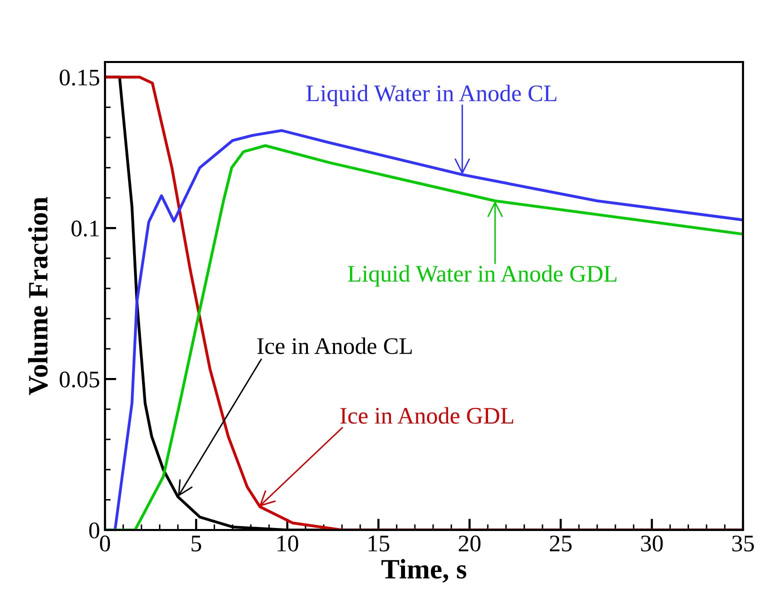 This screenshot has width=760, height=605. I want to click on x-axis-title: Time, s, so click(423, 571).